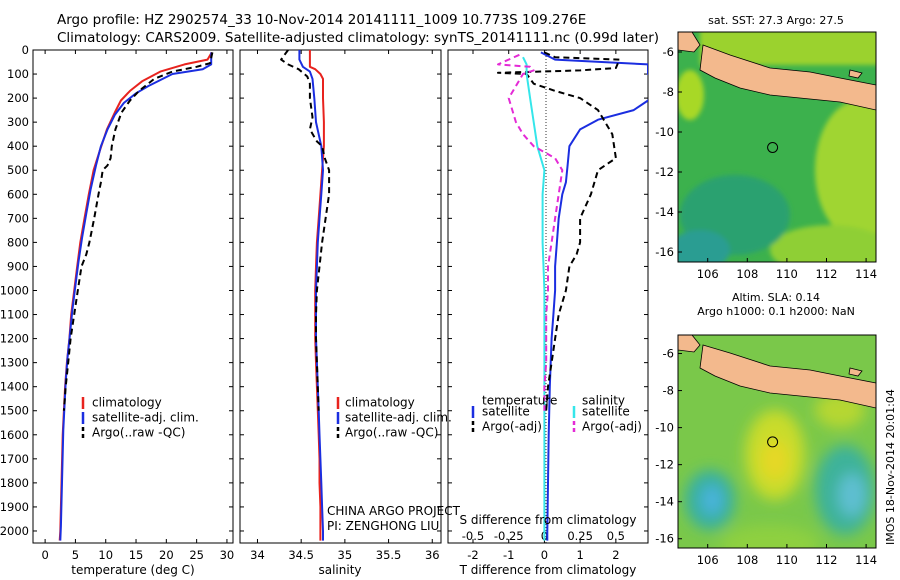  What do you see at coordinates (787, 77) in the screenshot?
I see `sst-java-land` at bounding box center [787, 77].